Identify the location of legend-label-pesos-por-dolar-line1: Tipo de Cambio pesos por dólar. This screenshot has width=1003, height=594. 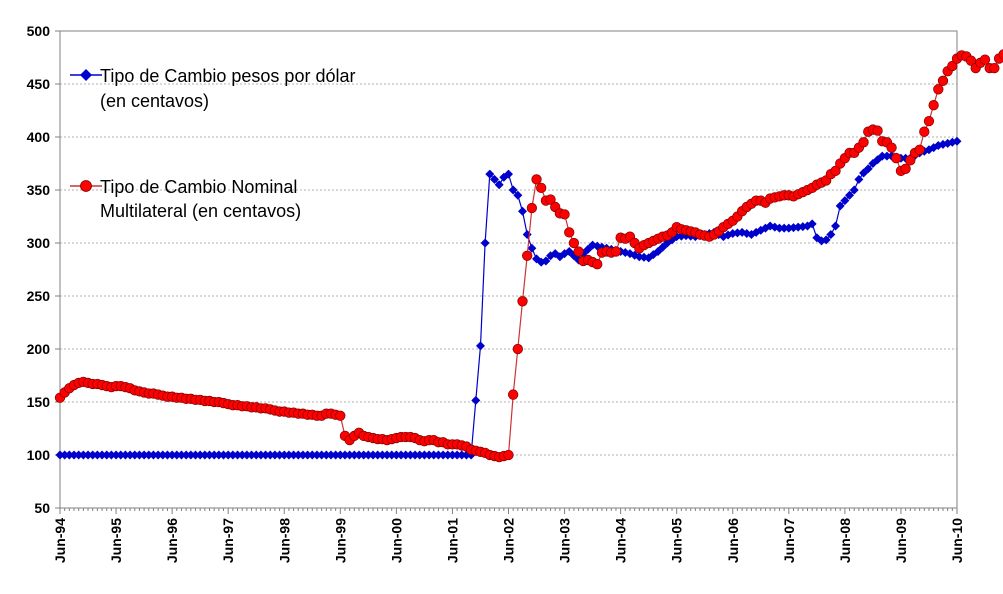
(227, 76).